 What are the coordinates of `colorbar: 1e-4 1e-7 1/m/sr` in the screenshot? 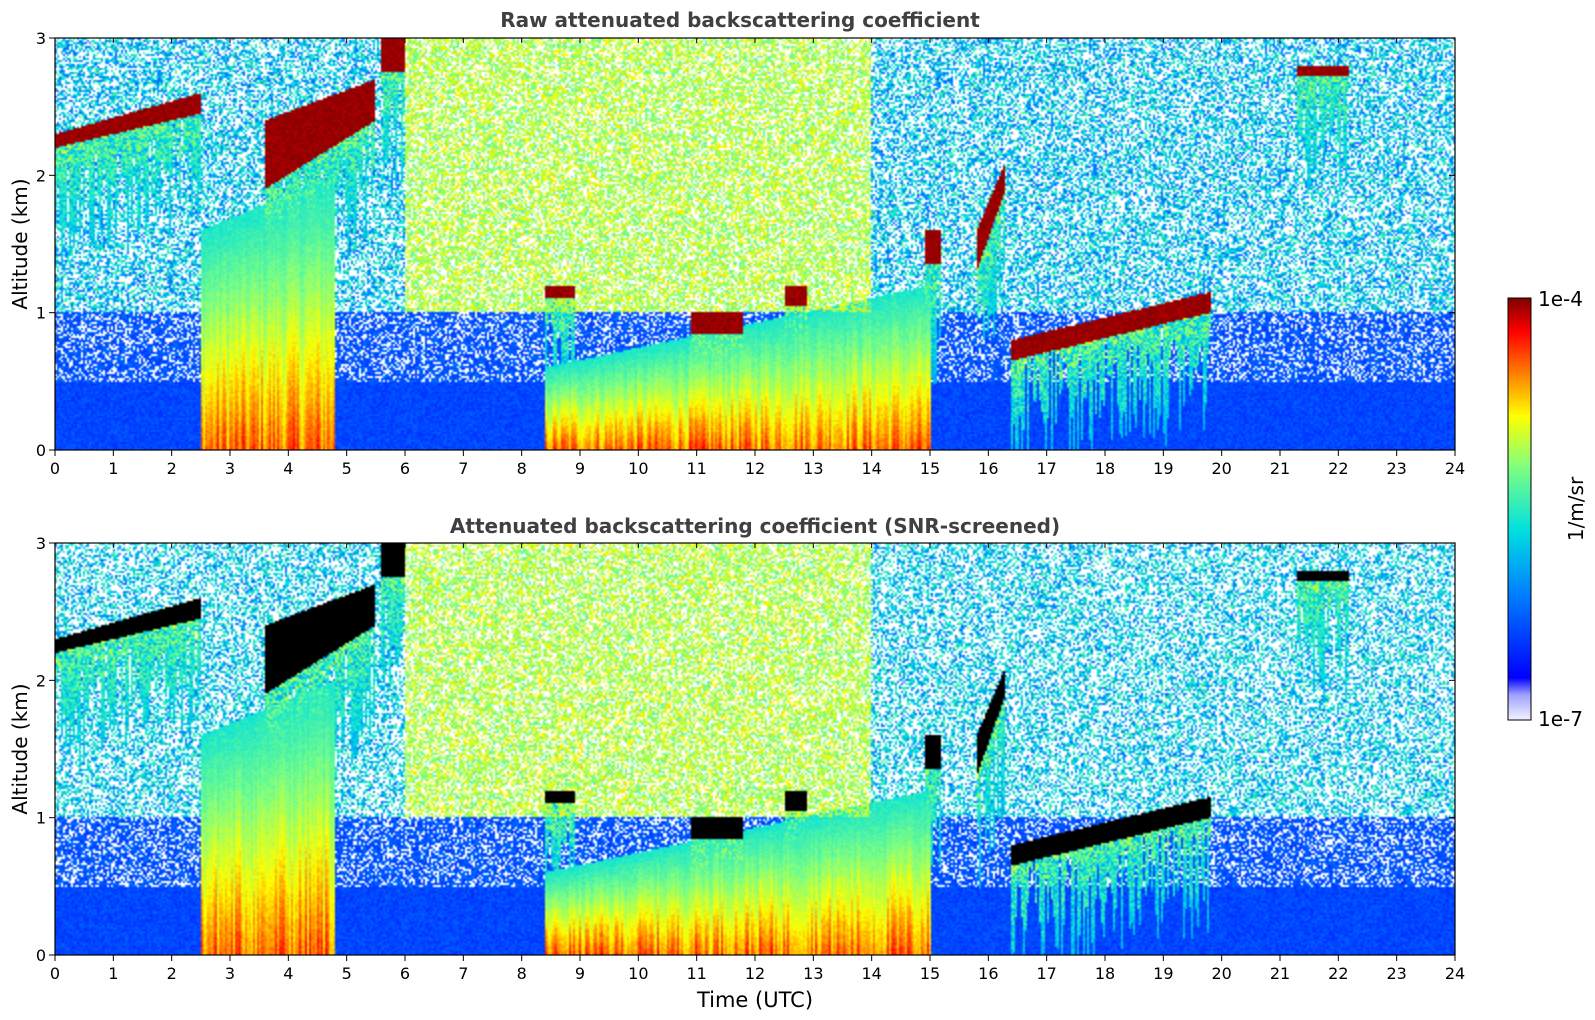 It's located at (1547, 509).